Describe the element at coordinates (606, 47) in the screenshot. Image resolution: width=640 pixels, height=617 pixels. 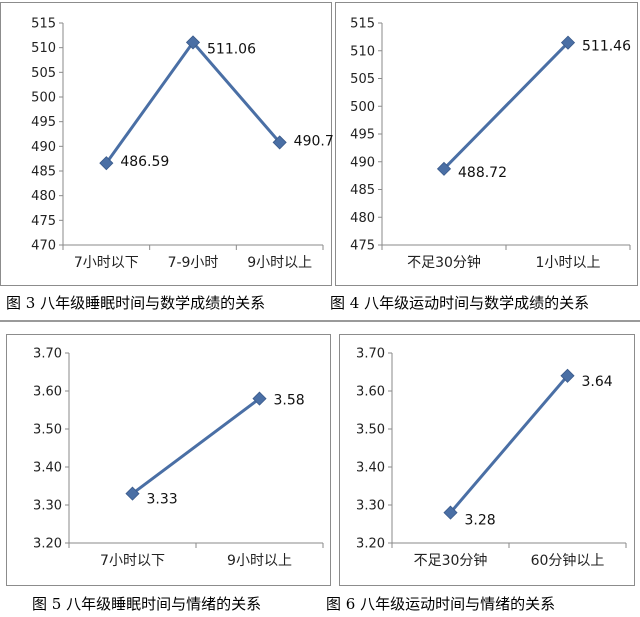
I see `data-label: 511.46` at that location.